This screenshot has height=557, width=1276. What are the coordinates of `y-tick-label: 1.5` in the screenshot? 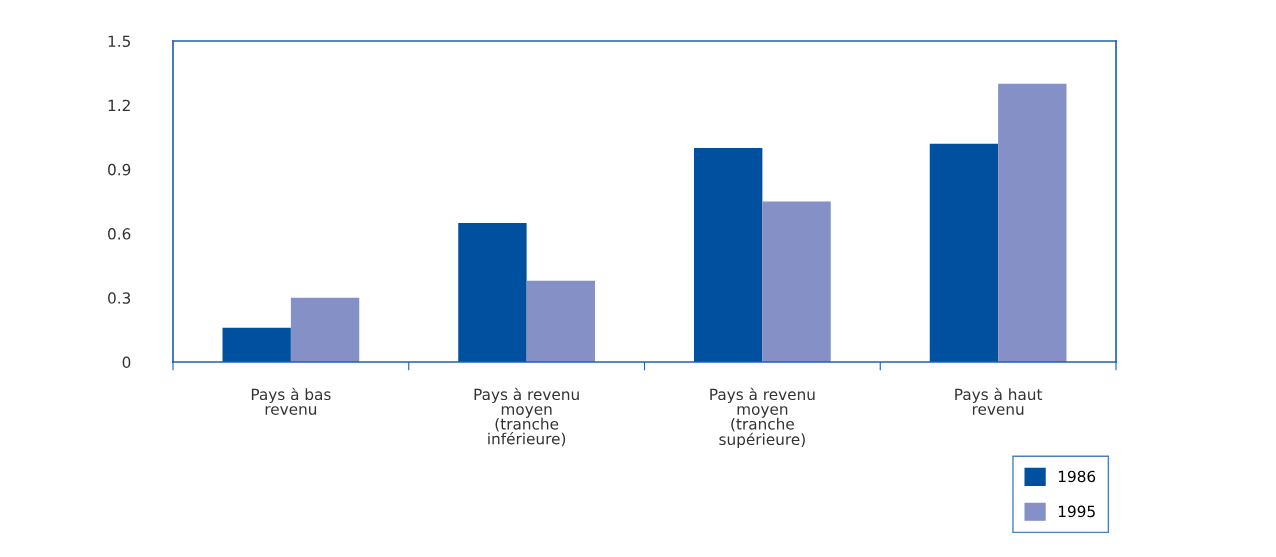 It's located at (119, 41).